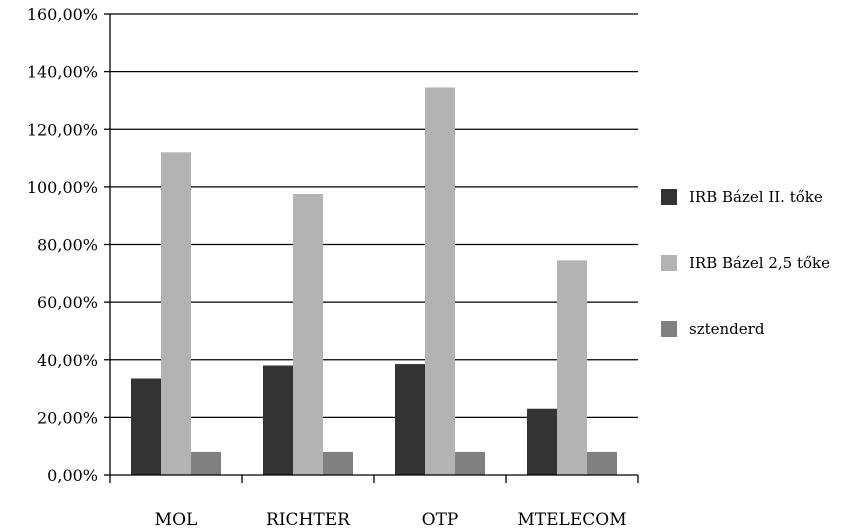 The image size is (846, 529). Describe the element at coordinates (67, 245) in the screenshot. I see `y-tick-label: 80,00%` at that location.